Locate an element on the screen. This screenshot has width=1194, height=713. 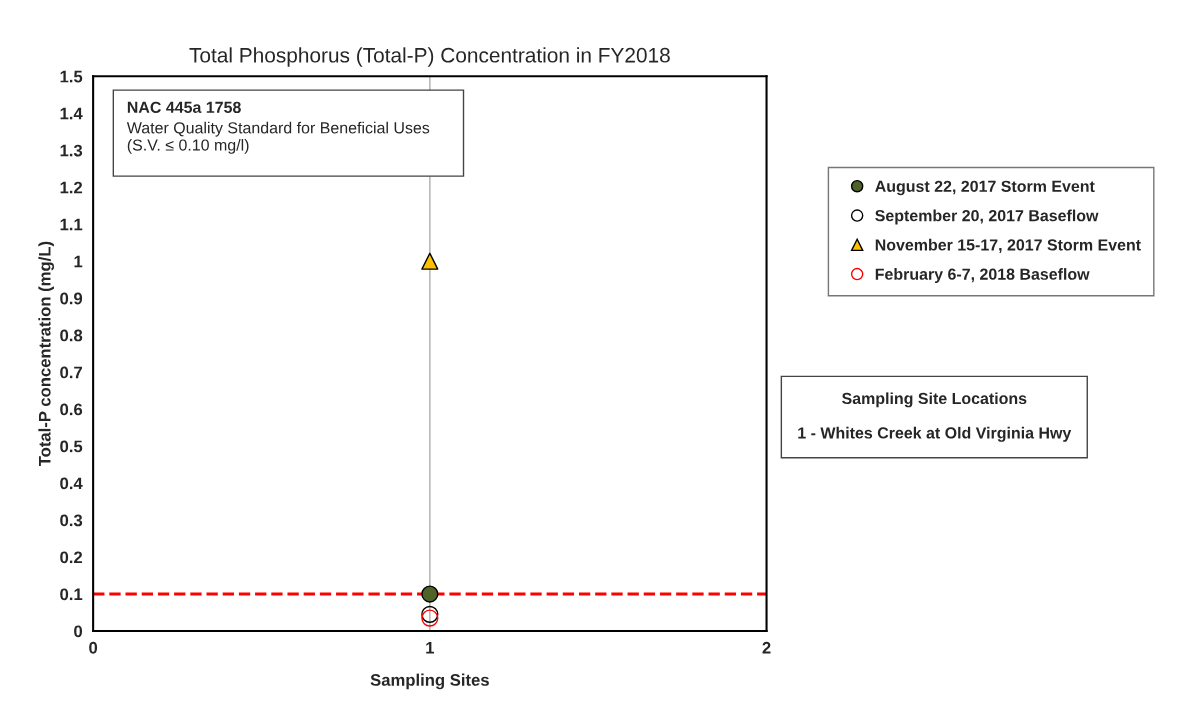
y-tick-label: 0.9 is located at coordinates (71, 298).